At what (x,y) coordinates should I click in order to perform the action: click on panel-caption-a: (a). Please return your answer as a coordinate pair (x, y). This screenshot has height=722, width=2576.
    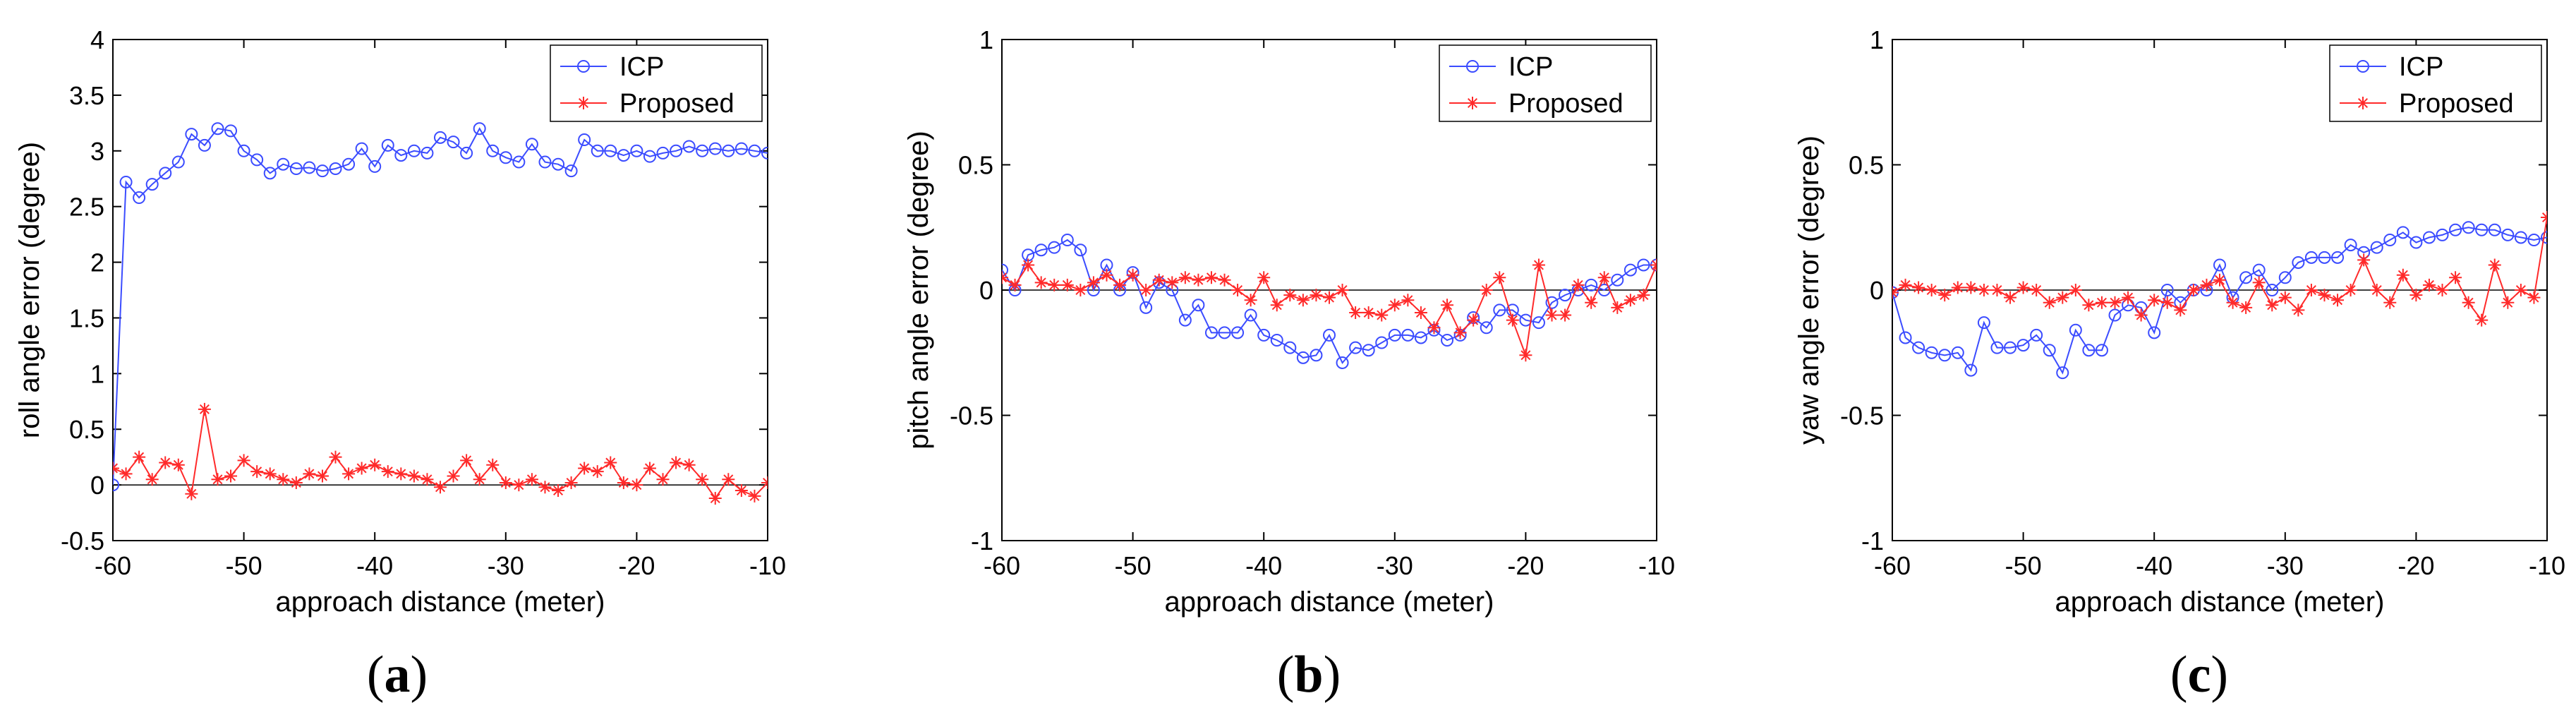
    Looking at the image, I should click on (398, 675).